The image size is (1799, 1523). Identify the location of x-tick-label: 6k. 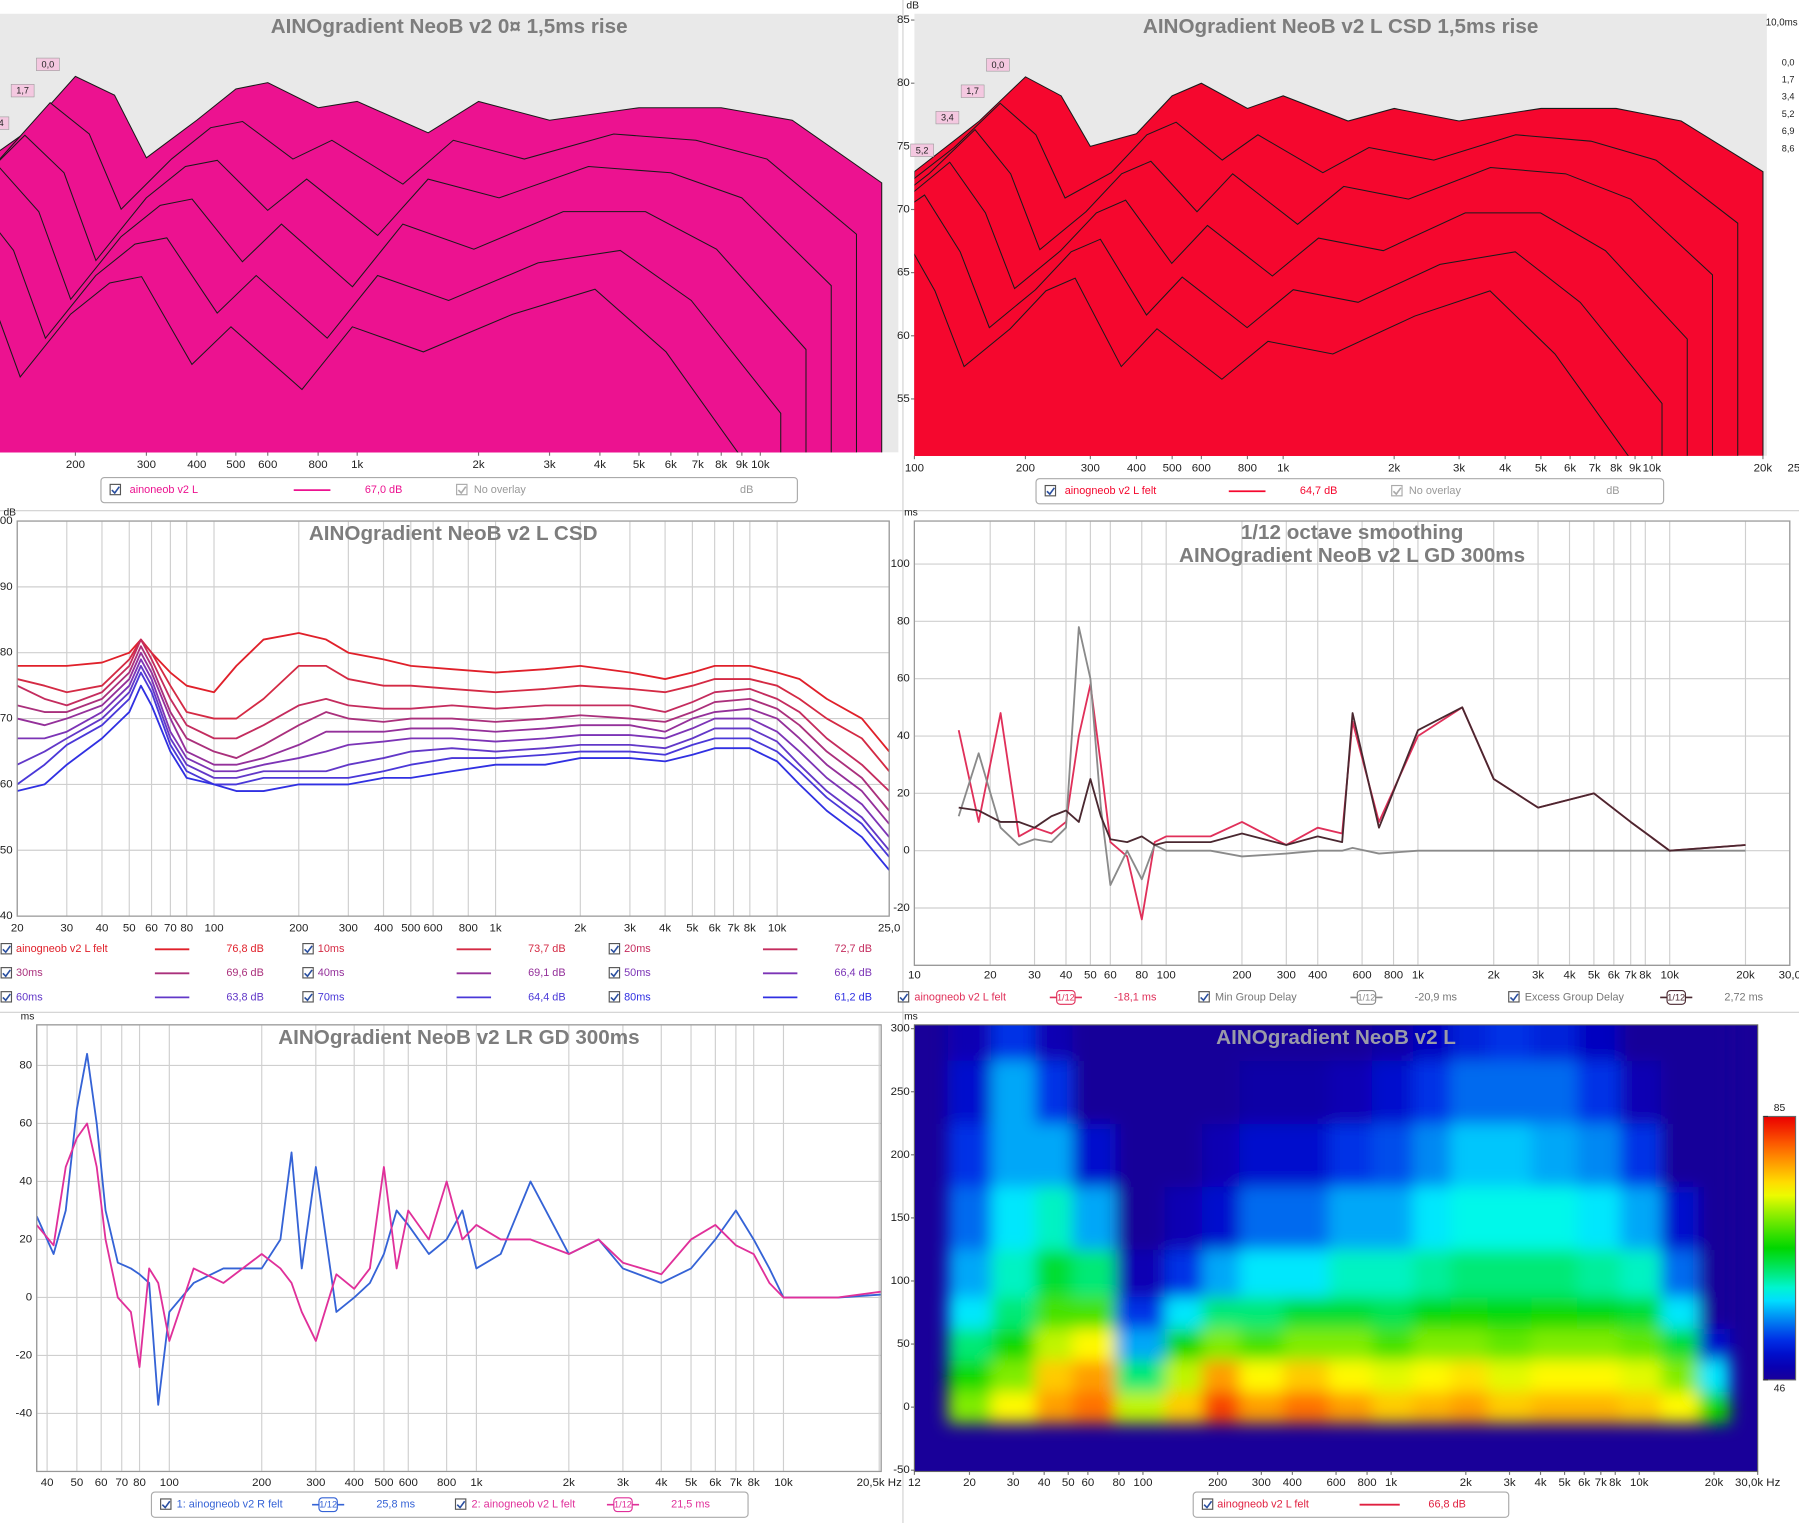
(715, 929).